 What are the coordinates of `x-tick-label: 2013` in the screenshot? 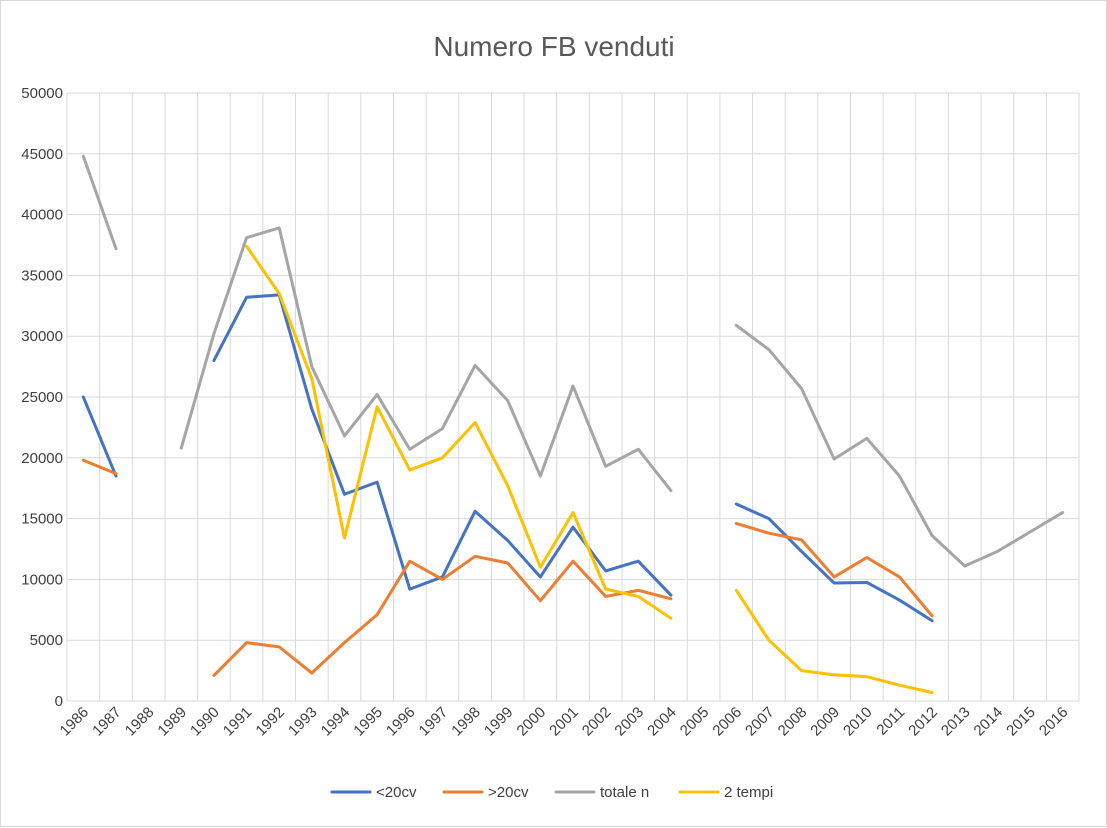 It's located at (956, 722).